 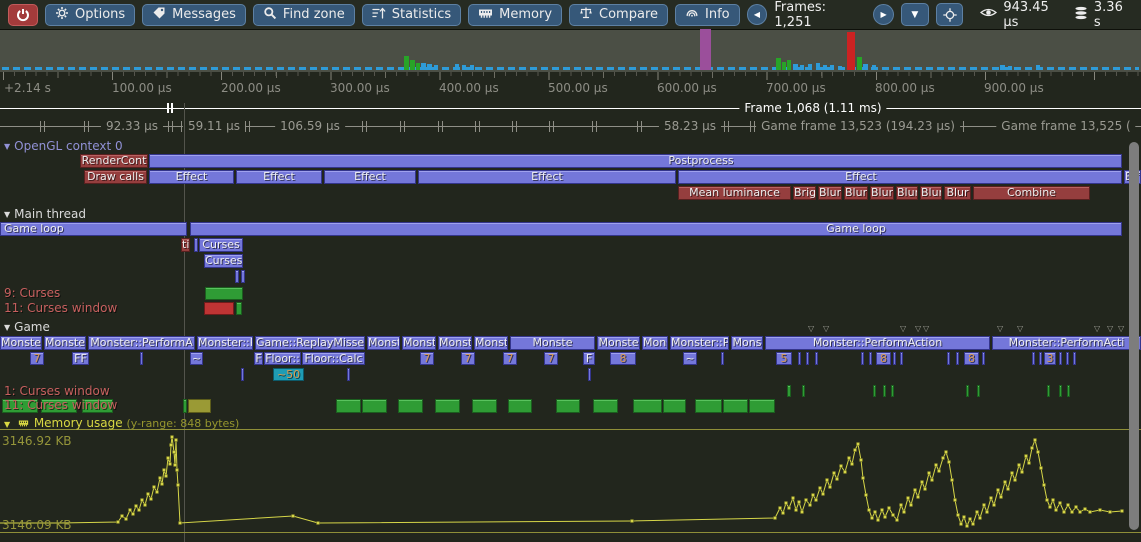 What do you see at coordinates (258, 358) in the screenshot?
I see `zone: F` at bounding box center [258, 358].